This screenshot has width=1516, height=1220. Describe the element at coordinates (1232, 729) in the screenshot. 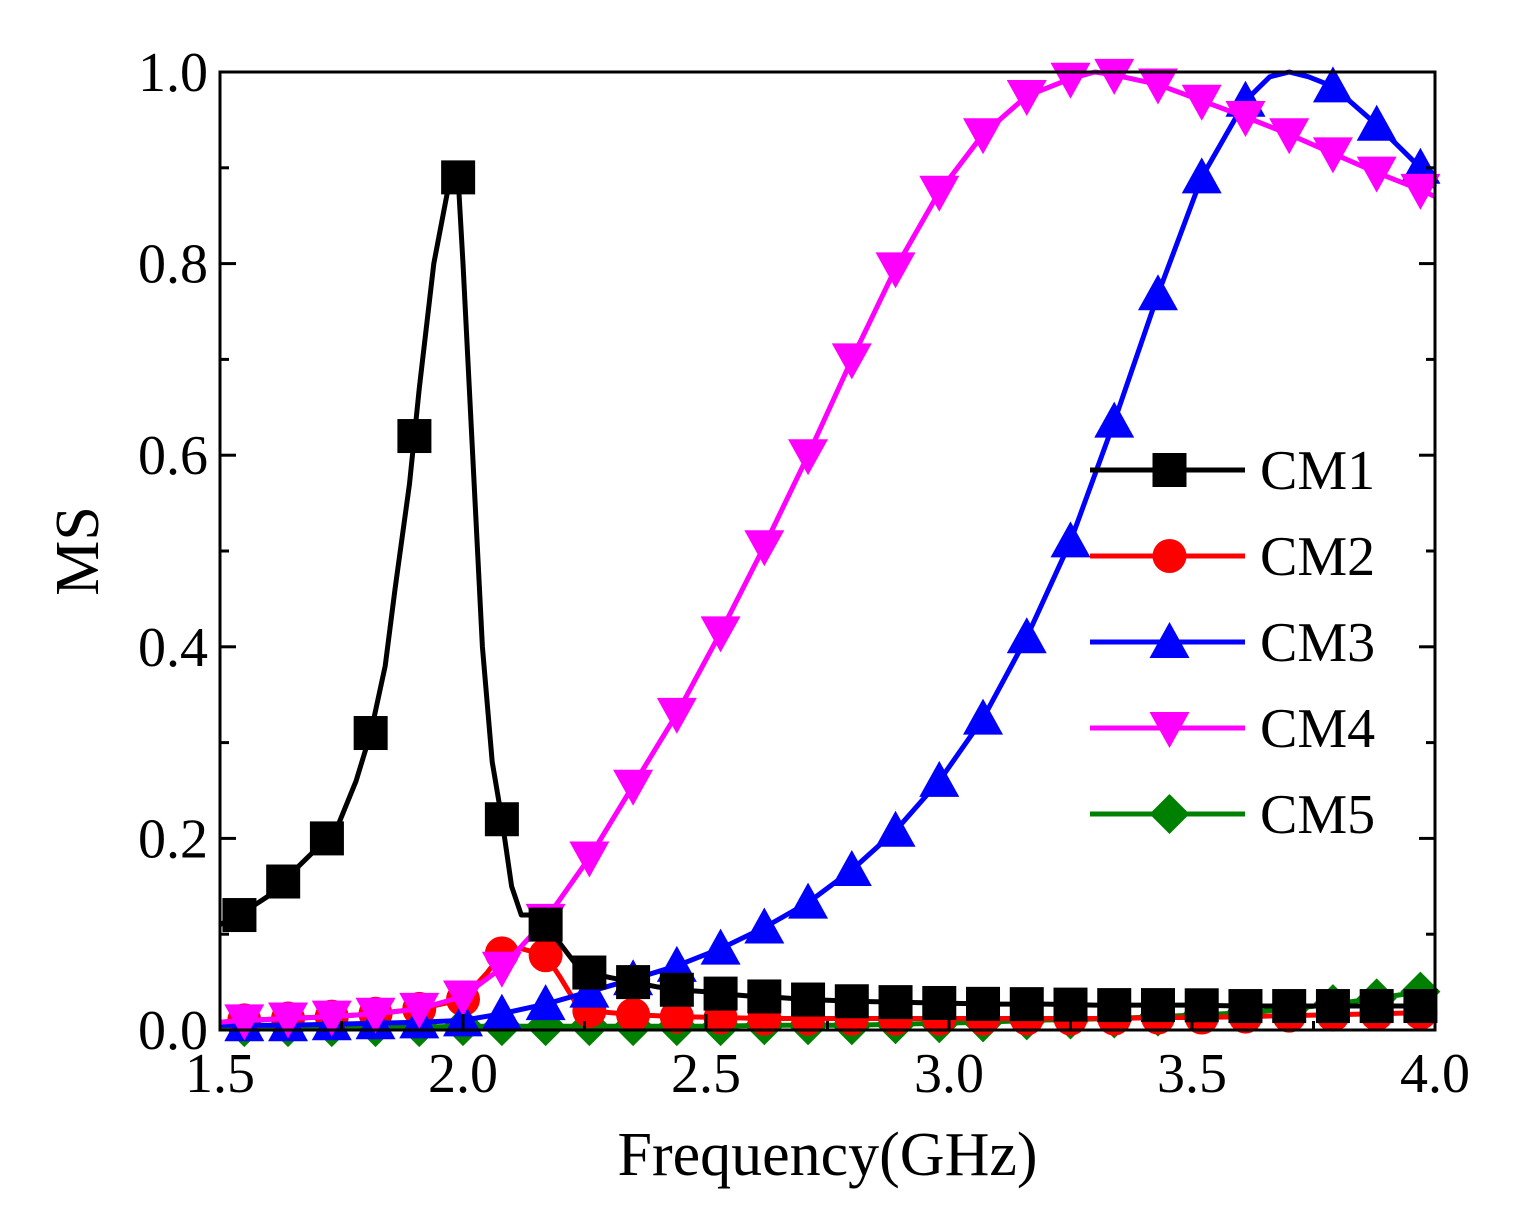

I see `legend-item-cm4: CM4` at that location.